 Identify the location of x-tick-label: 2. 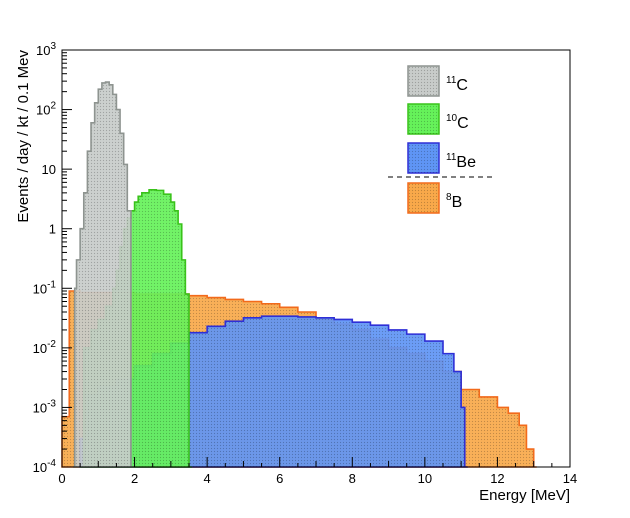
(134, 478).